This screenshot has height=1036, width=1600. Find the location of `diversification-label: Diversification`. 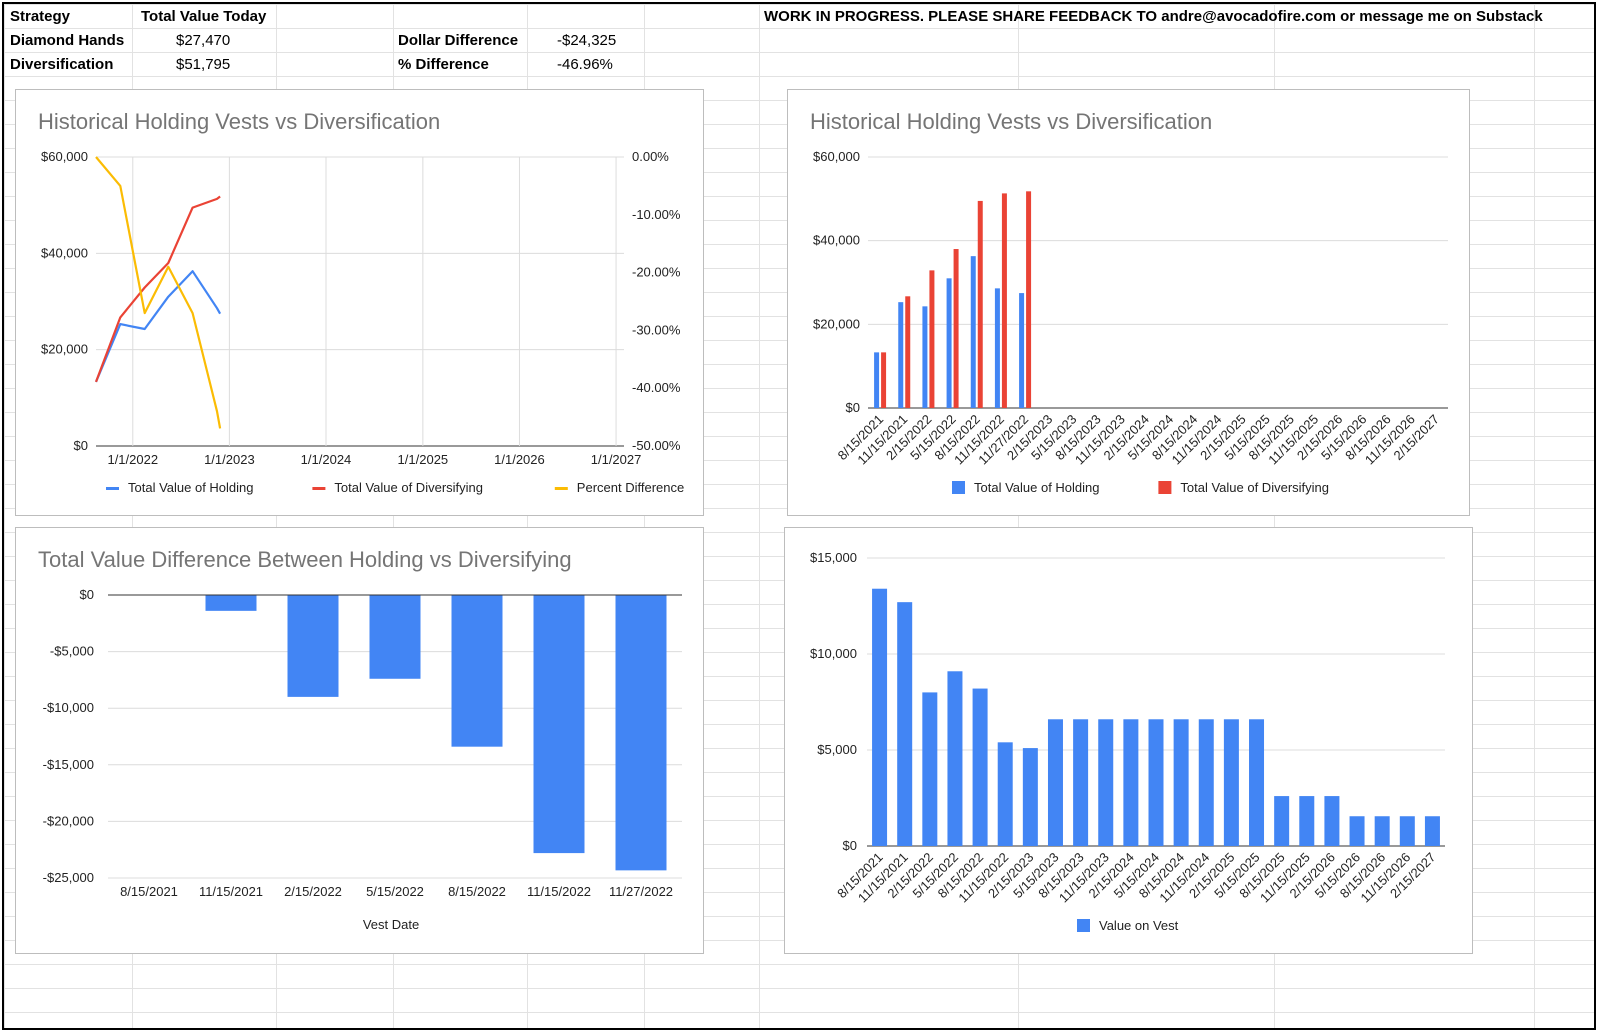

diversification-label: Diversification is located at coordinates (62, 64).